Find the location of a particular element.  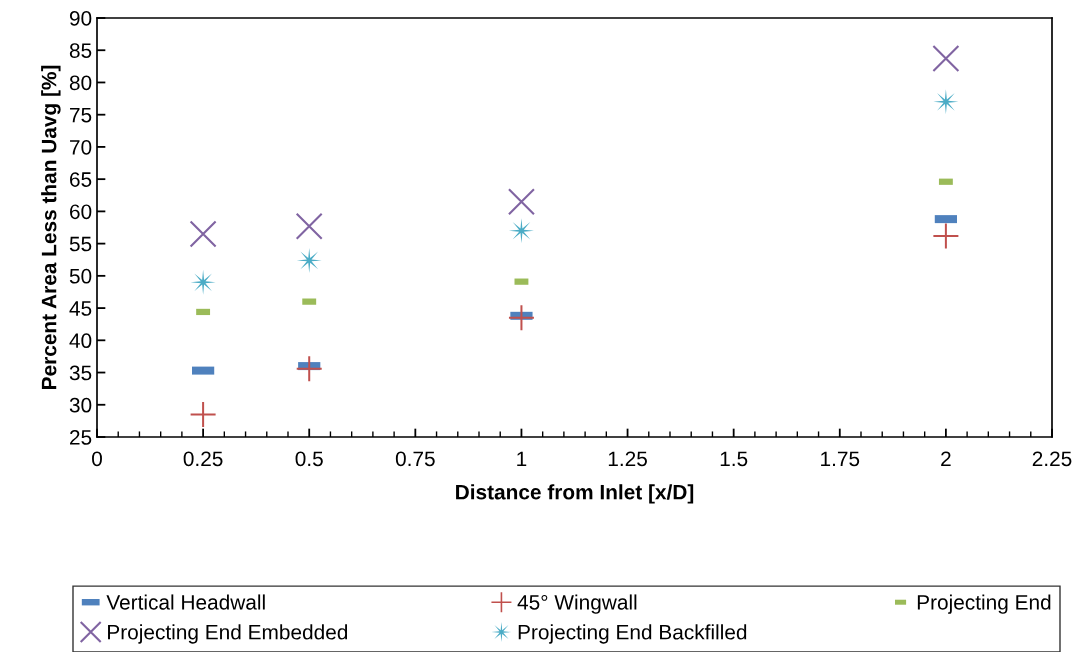

y-tick-label: 40 is located at coordinates (80, 341).